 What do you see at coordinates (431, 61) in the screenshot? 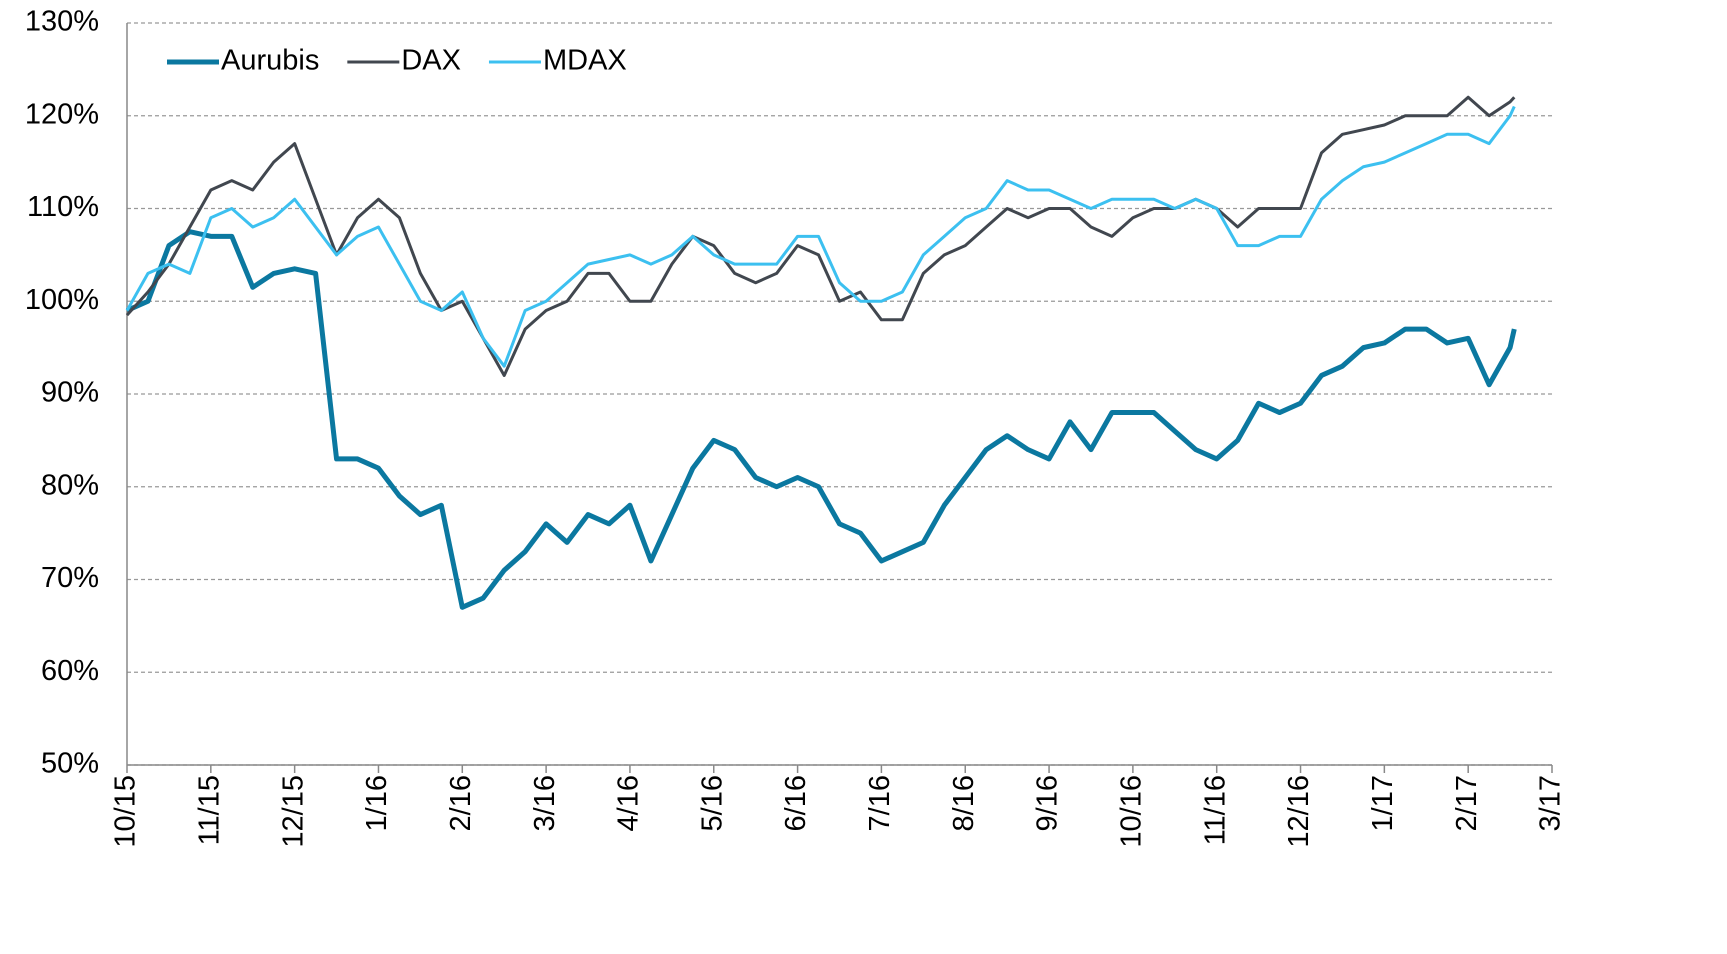
I see `legend-label: DAX` at bounding box center [431, 61].